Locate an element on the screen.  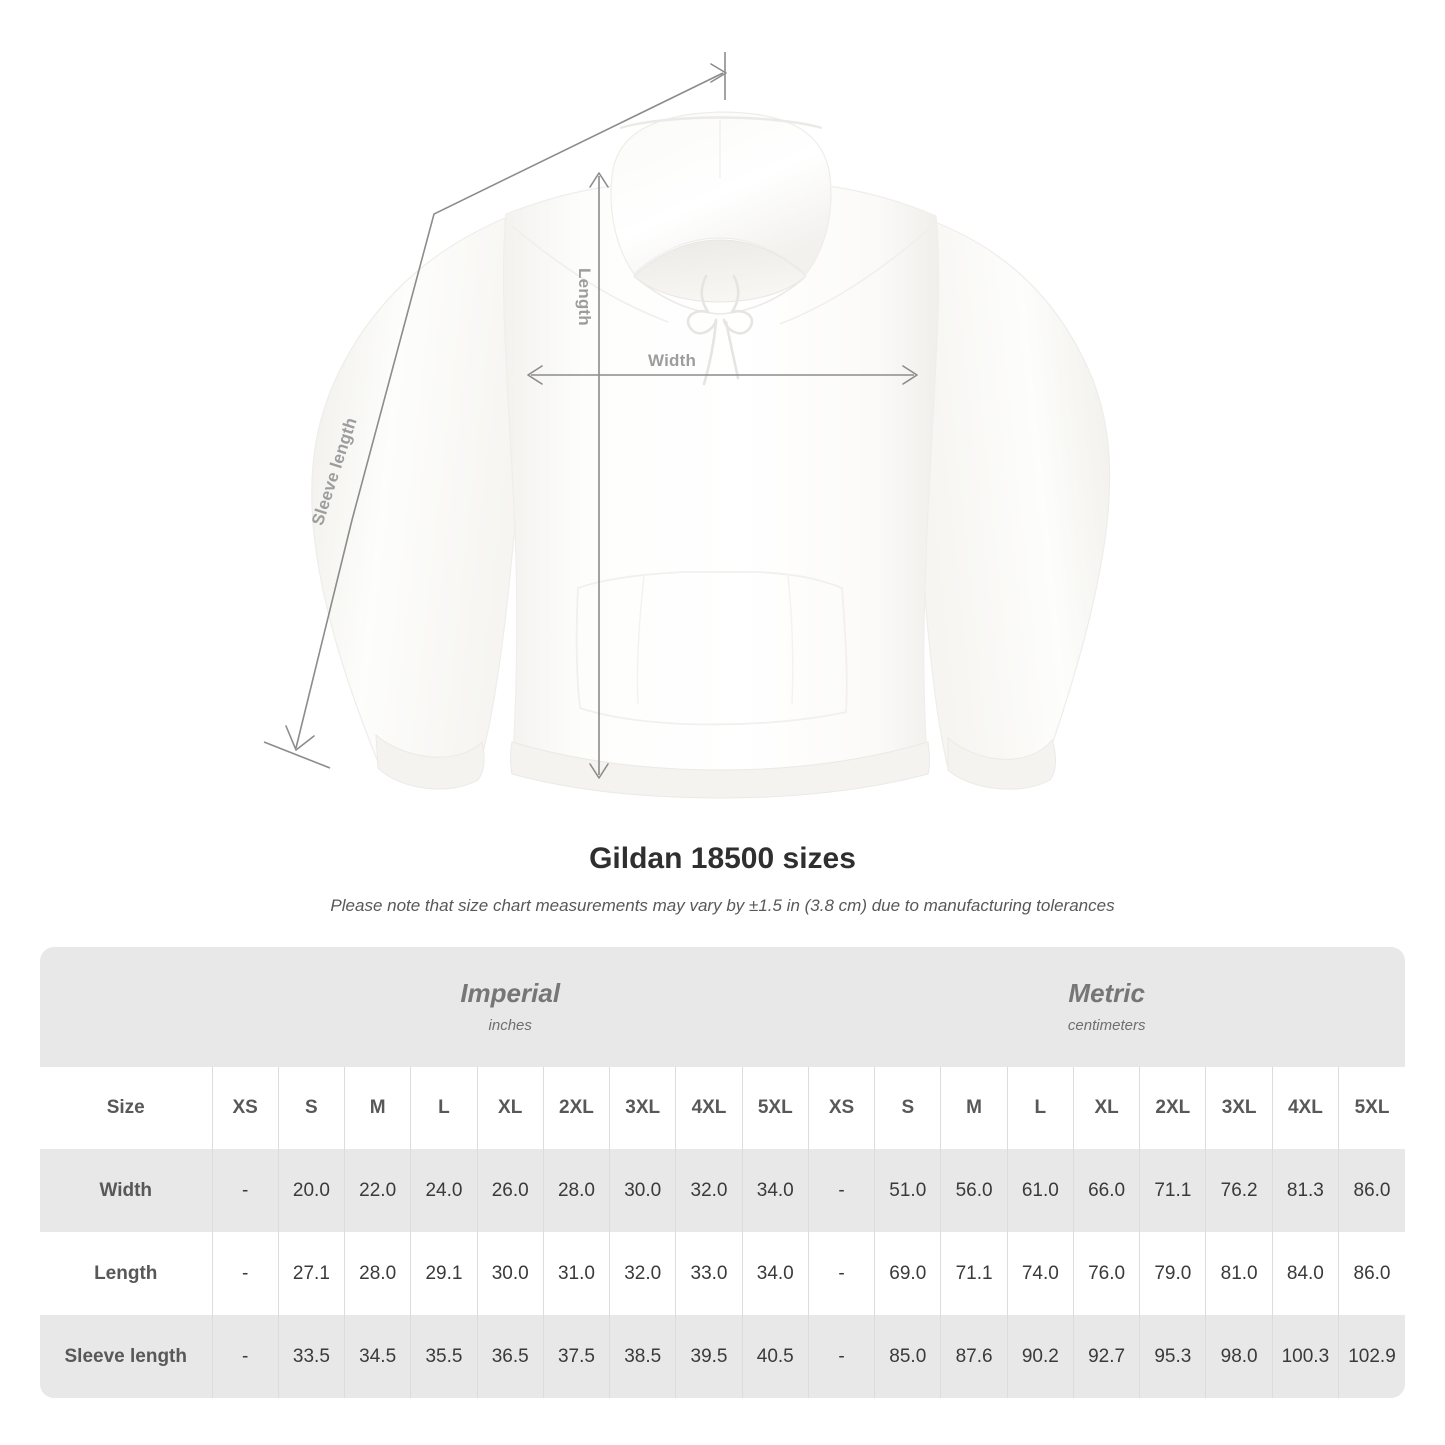
size-header-imperial-M: M is located at coordinates (377, 1108).